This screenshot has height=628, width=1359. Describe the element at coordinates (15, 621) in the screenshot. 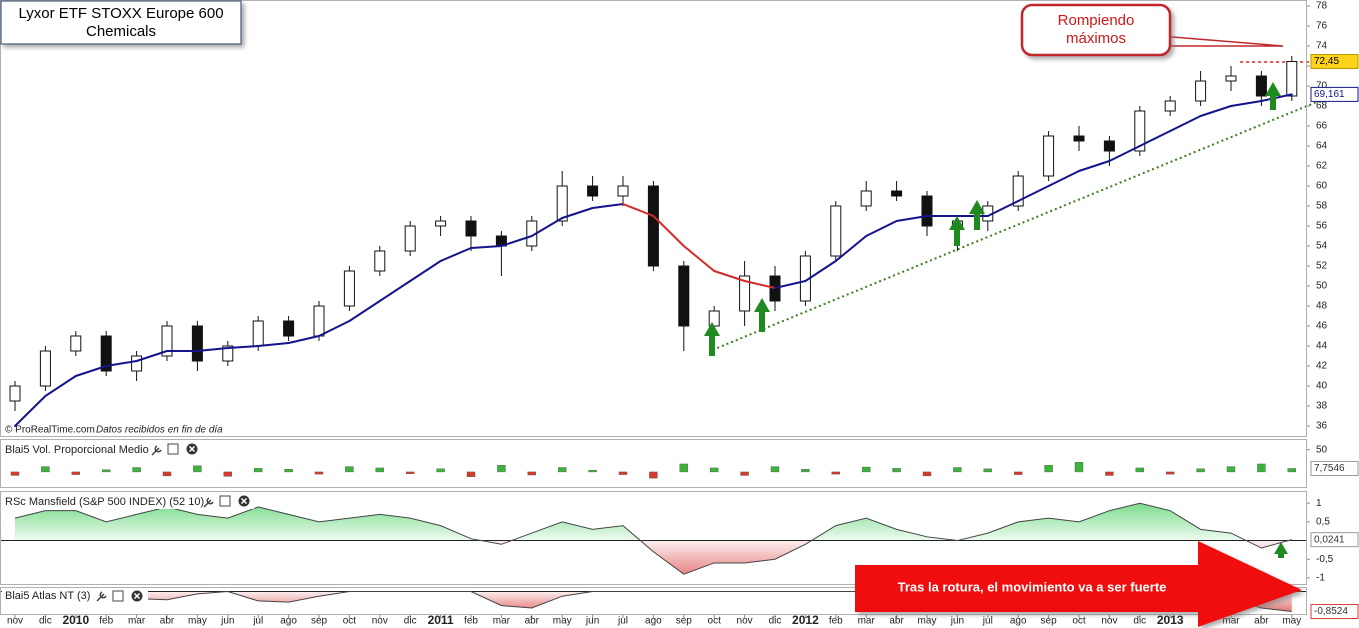

I see `x-tick-label: nov` at that location.